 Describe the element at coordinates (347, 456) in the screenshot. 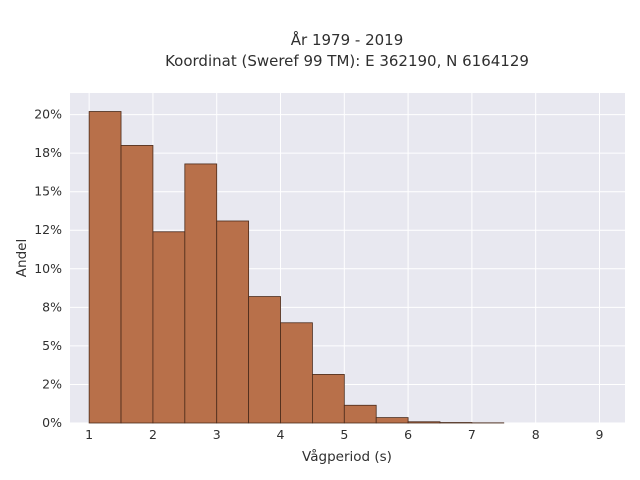

I see `x-axis-label: Vågperiod (s)` at that location.